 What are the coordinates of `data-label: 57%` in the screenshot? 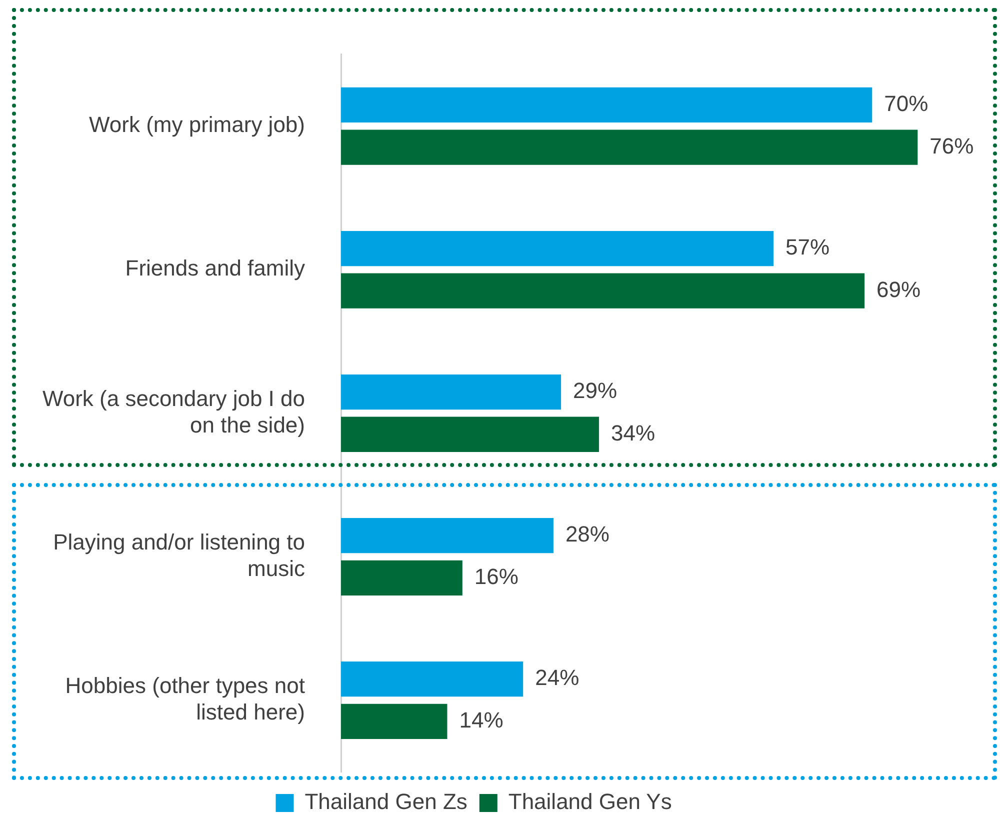 It's located at (807, 247).